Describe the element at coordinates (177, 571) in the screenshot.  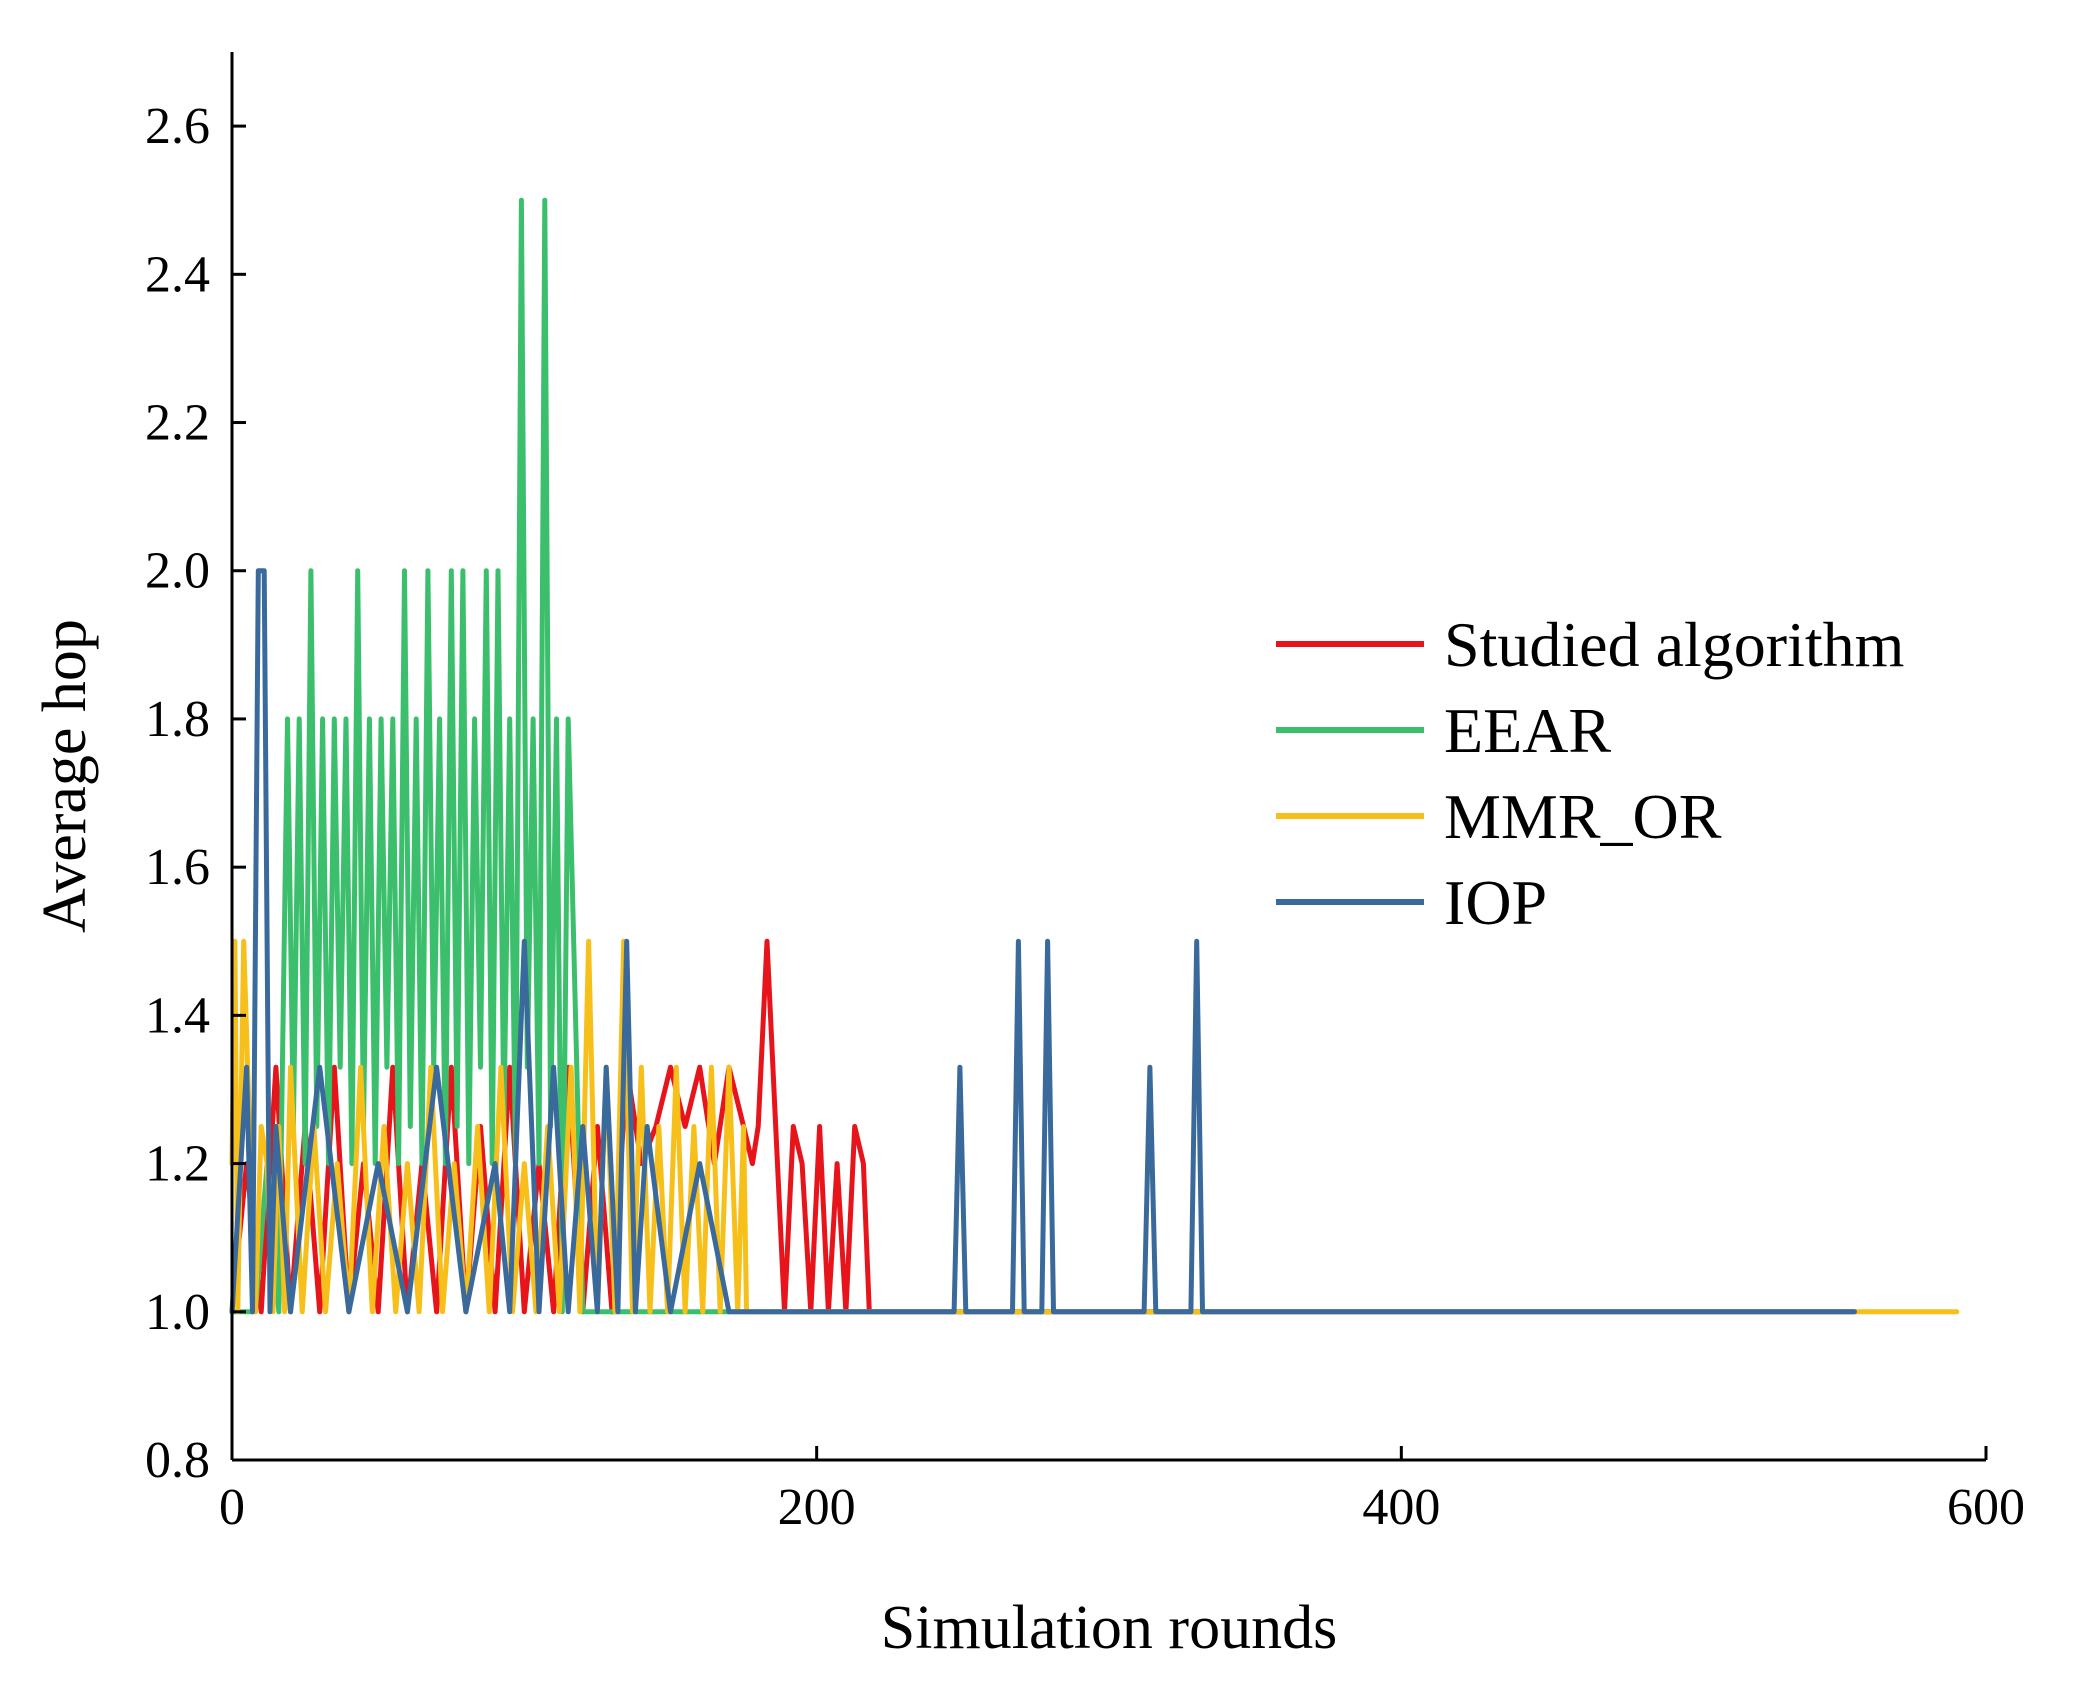
I see `y-tick-label: 2.0` at that location.